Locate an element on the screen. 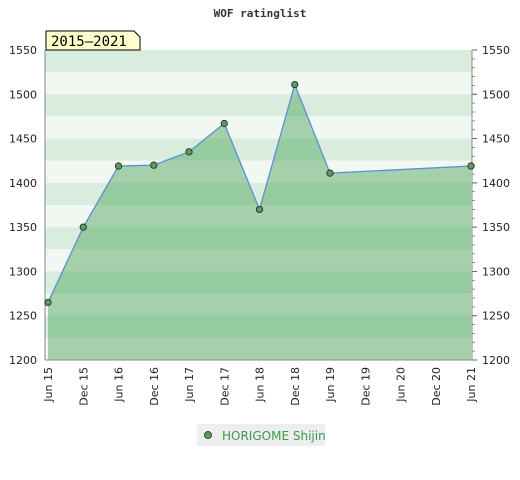  y-tick-label-right: 1200 is located at coordinates (496, 360).